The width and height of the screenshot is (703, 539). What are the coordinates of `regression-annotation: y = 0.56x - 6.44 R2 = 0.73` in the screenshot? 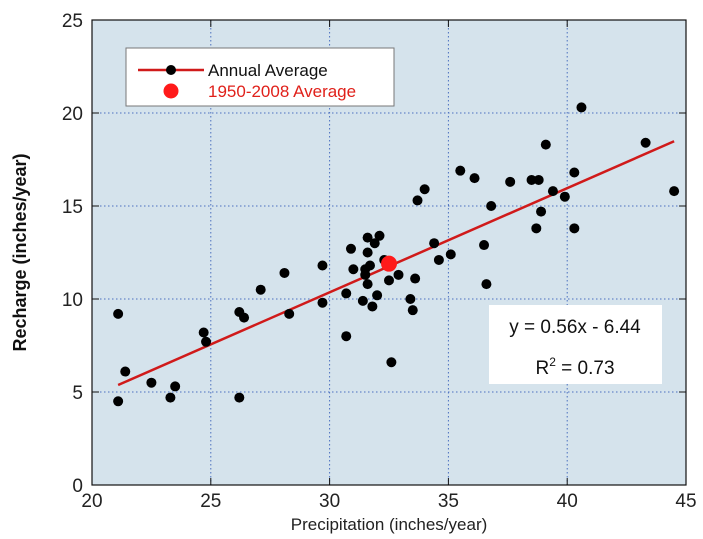 It's located at (575, 344).